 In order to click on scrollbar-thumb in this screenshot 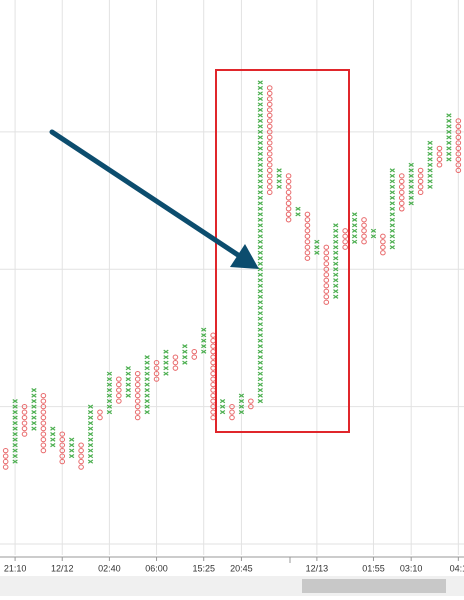, I will do `click(374, 586)`.